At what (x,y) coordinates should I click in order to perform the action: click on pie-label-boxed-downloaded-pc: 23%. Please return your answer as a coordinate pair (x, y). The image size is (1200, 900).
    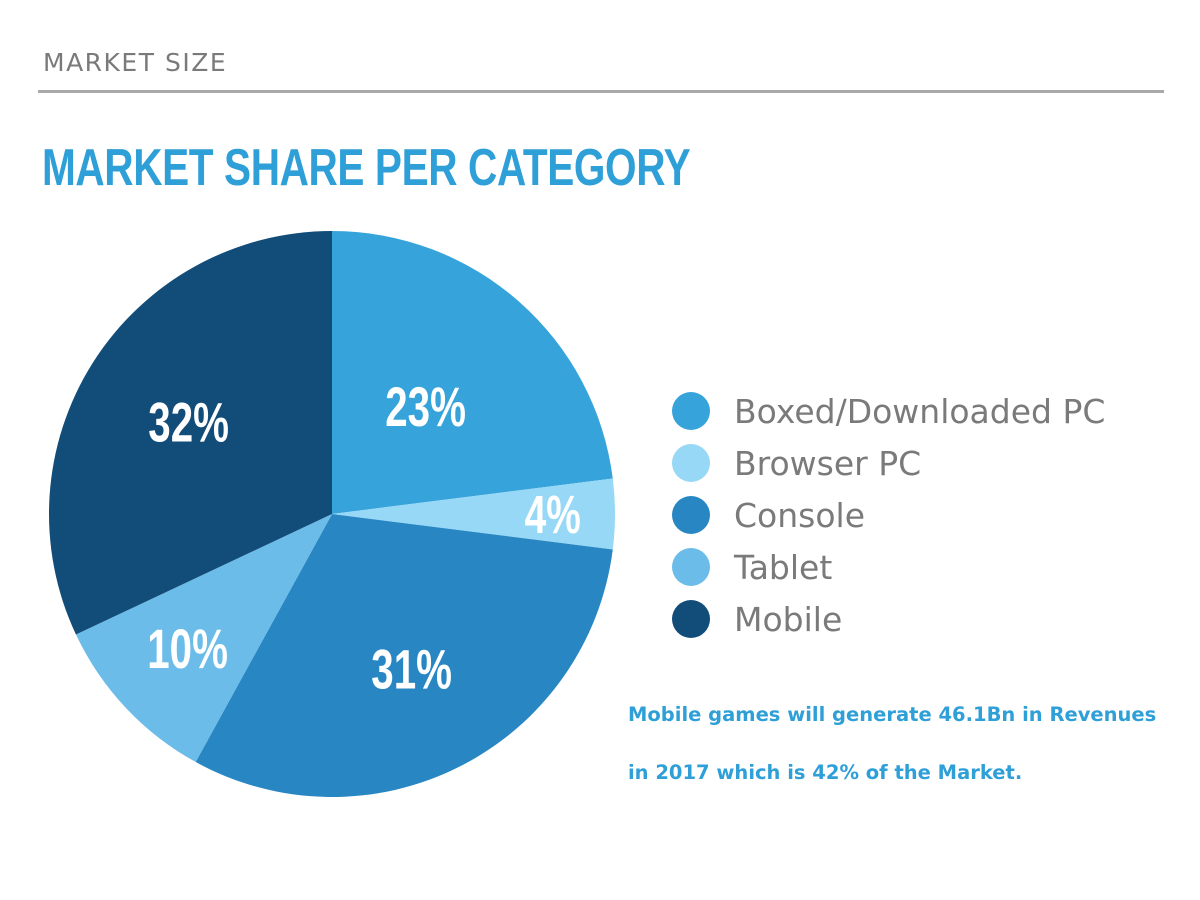
    Looking at the image, I should click on (425, 408).